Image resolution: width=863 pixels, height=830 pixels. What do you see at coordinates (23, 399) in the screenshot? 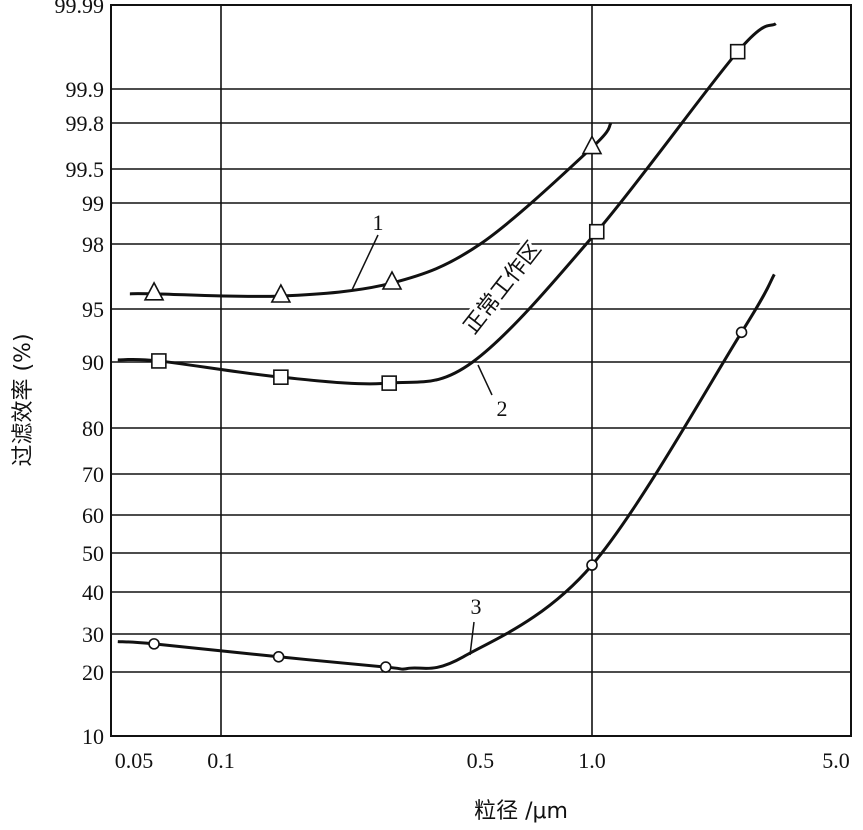
I see `y-axis-title: 过滤效率 (%)` at bounding box center [23, 399].